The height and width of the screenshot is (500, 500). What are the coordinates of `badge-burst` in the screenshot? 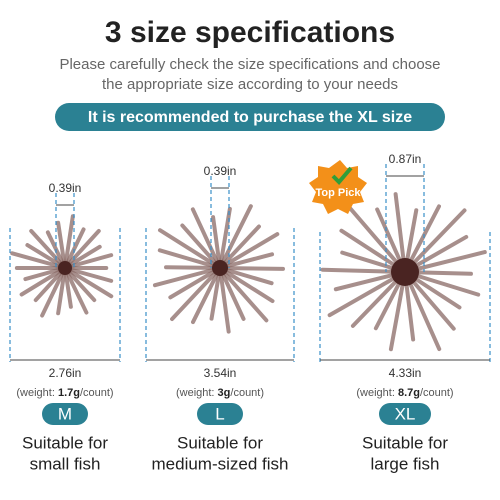 It's located at (338, 187).